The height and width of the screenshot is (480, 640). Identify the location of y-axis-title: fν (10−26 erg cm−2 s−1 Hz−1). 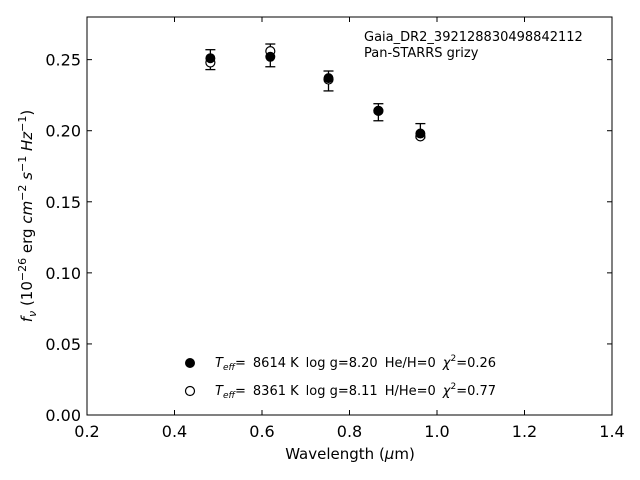
(27, 216).